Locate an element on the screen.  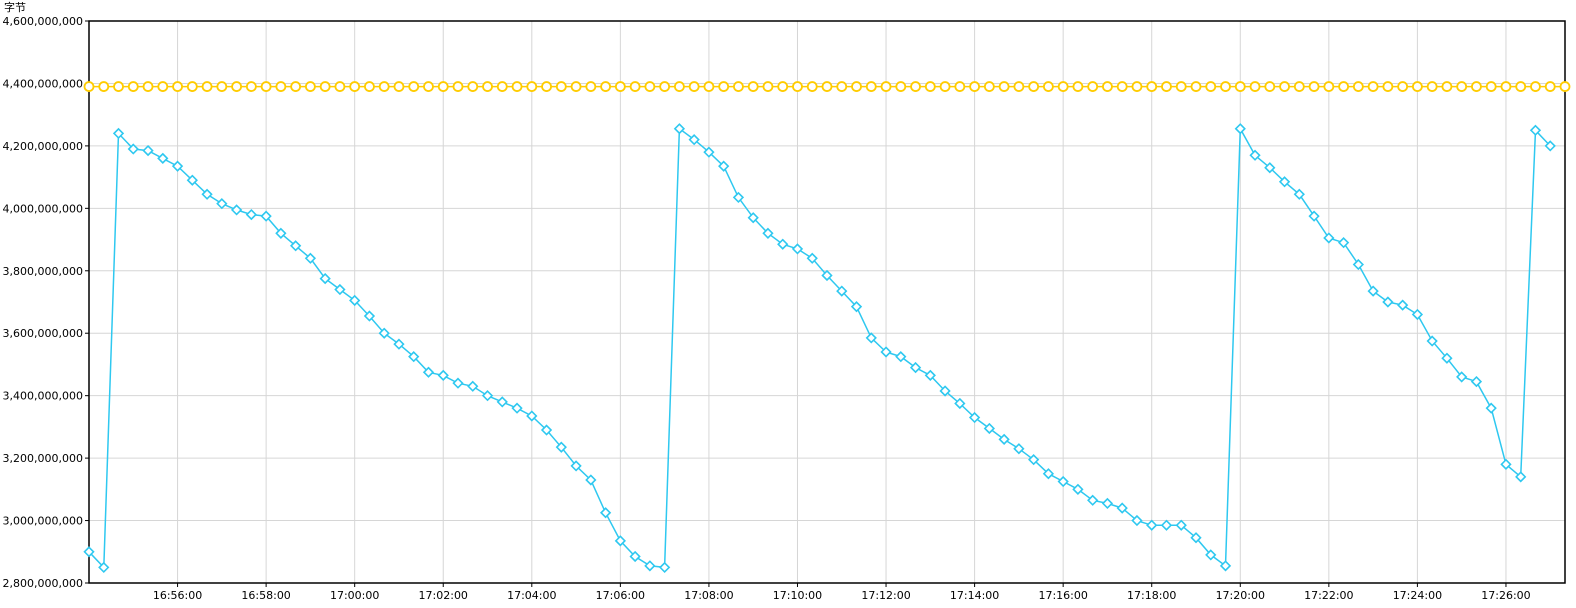
y-tick-label: 3,800,000,000 is located at coordinates (43, 271).